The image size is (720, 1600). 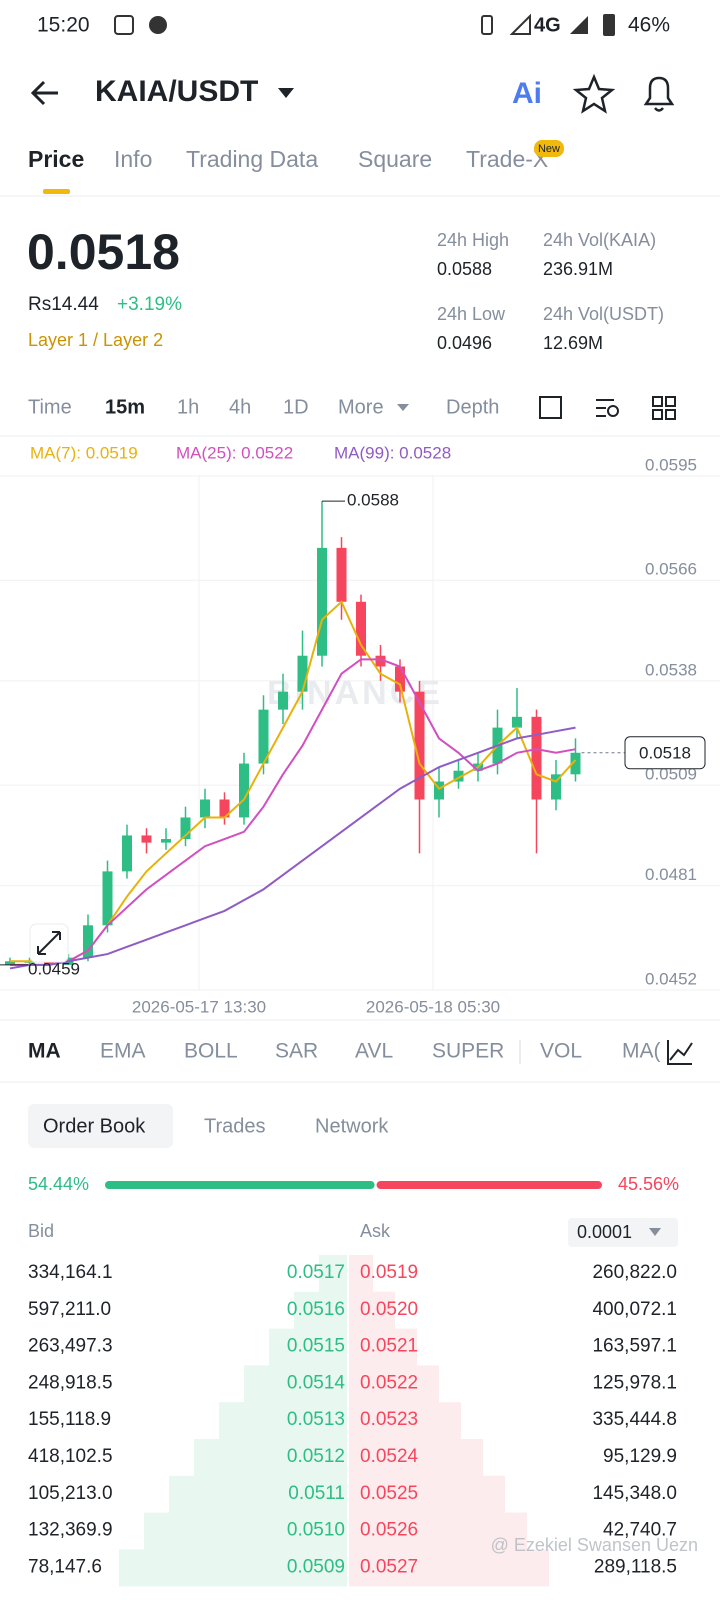 I want to click on bid-quantity: 418,102.5, so click(x=70, y=1456).